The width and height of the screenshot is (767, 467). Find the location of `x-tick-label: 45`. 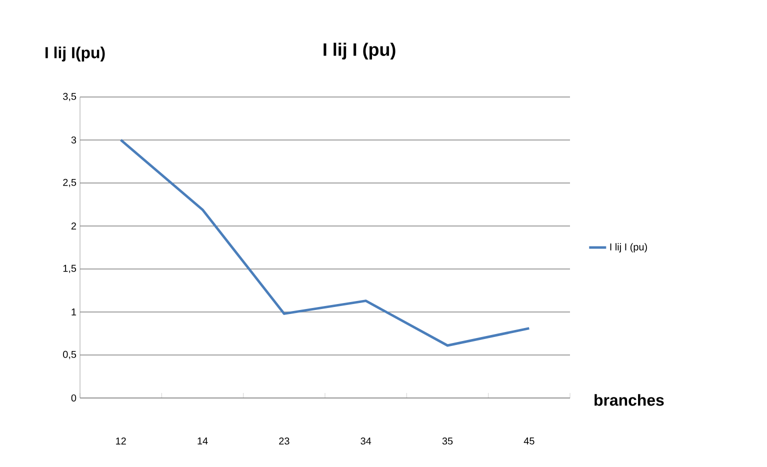

x-tick-label: 45 is located at coordinates (529, 441).